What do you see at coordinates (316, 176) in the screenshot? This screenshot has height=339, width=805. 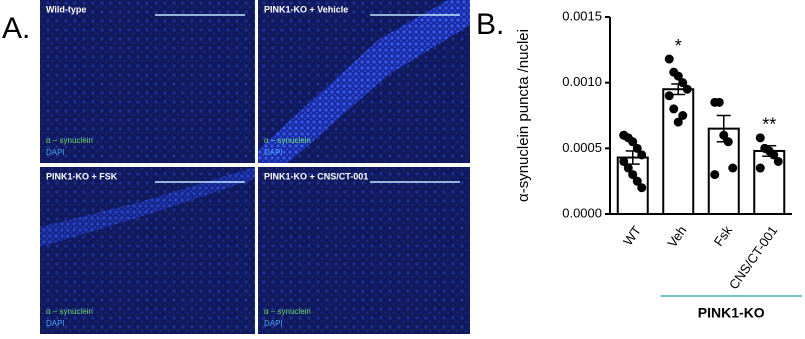 I see `image-title: PINK1-KO + CNS/CT-001` at bounding box center [316, 176].